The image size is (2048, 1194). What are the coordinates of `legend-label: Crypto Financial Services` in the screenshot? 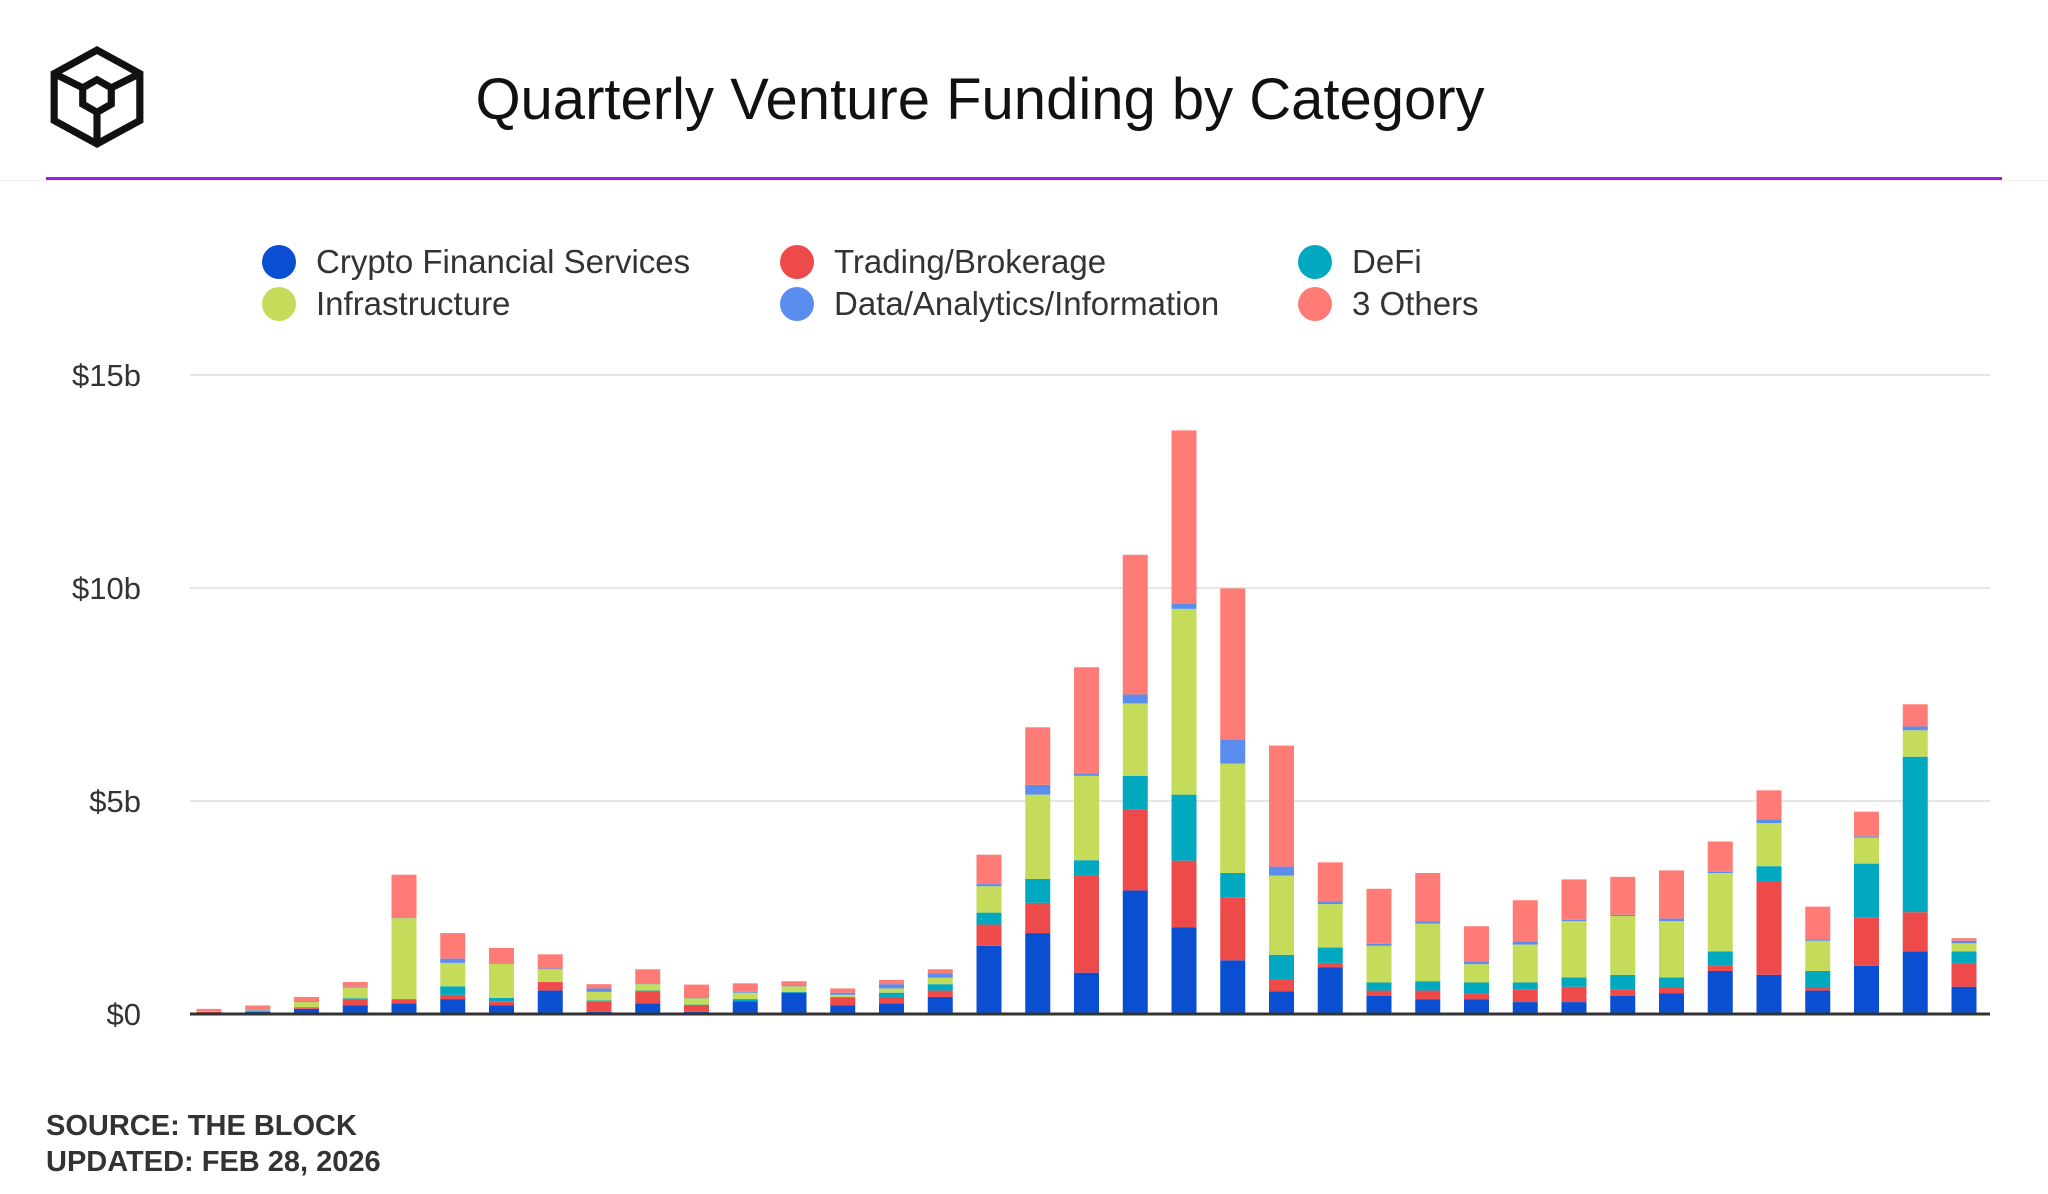 It's located at (503, 261).